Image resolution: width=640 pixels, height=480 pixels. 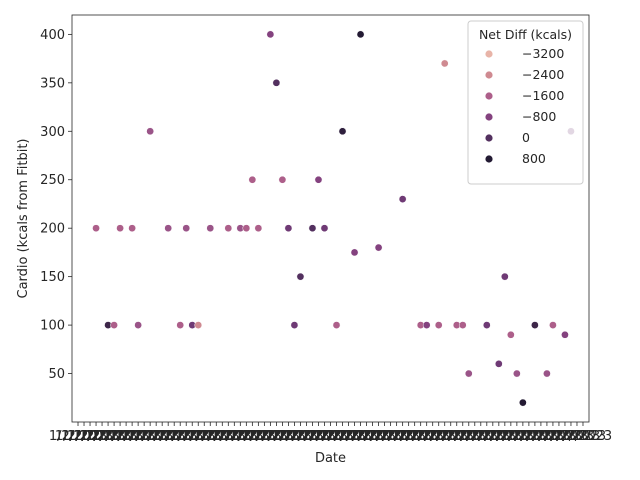 What do you see at coordinates (543, 74) in the screenshot?
I see `legend-label: −2400` at bounding box center [543, 74].